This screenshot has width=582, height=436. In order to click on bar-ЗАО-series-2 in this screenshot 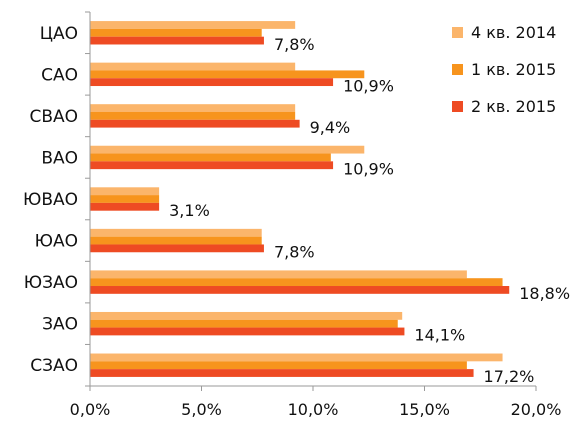, I will do `click(244, 323)`.